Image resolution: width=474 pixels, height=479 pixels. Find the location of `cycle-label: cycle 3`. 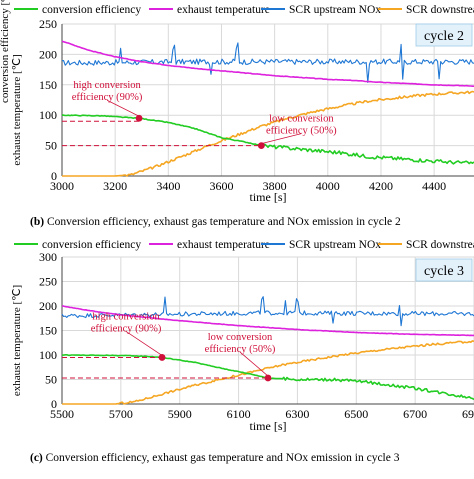

cycle-label: cycle 3 is located at coordinates (444, 271).